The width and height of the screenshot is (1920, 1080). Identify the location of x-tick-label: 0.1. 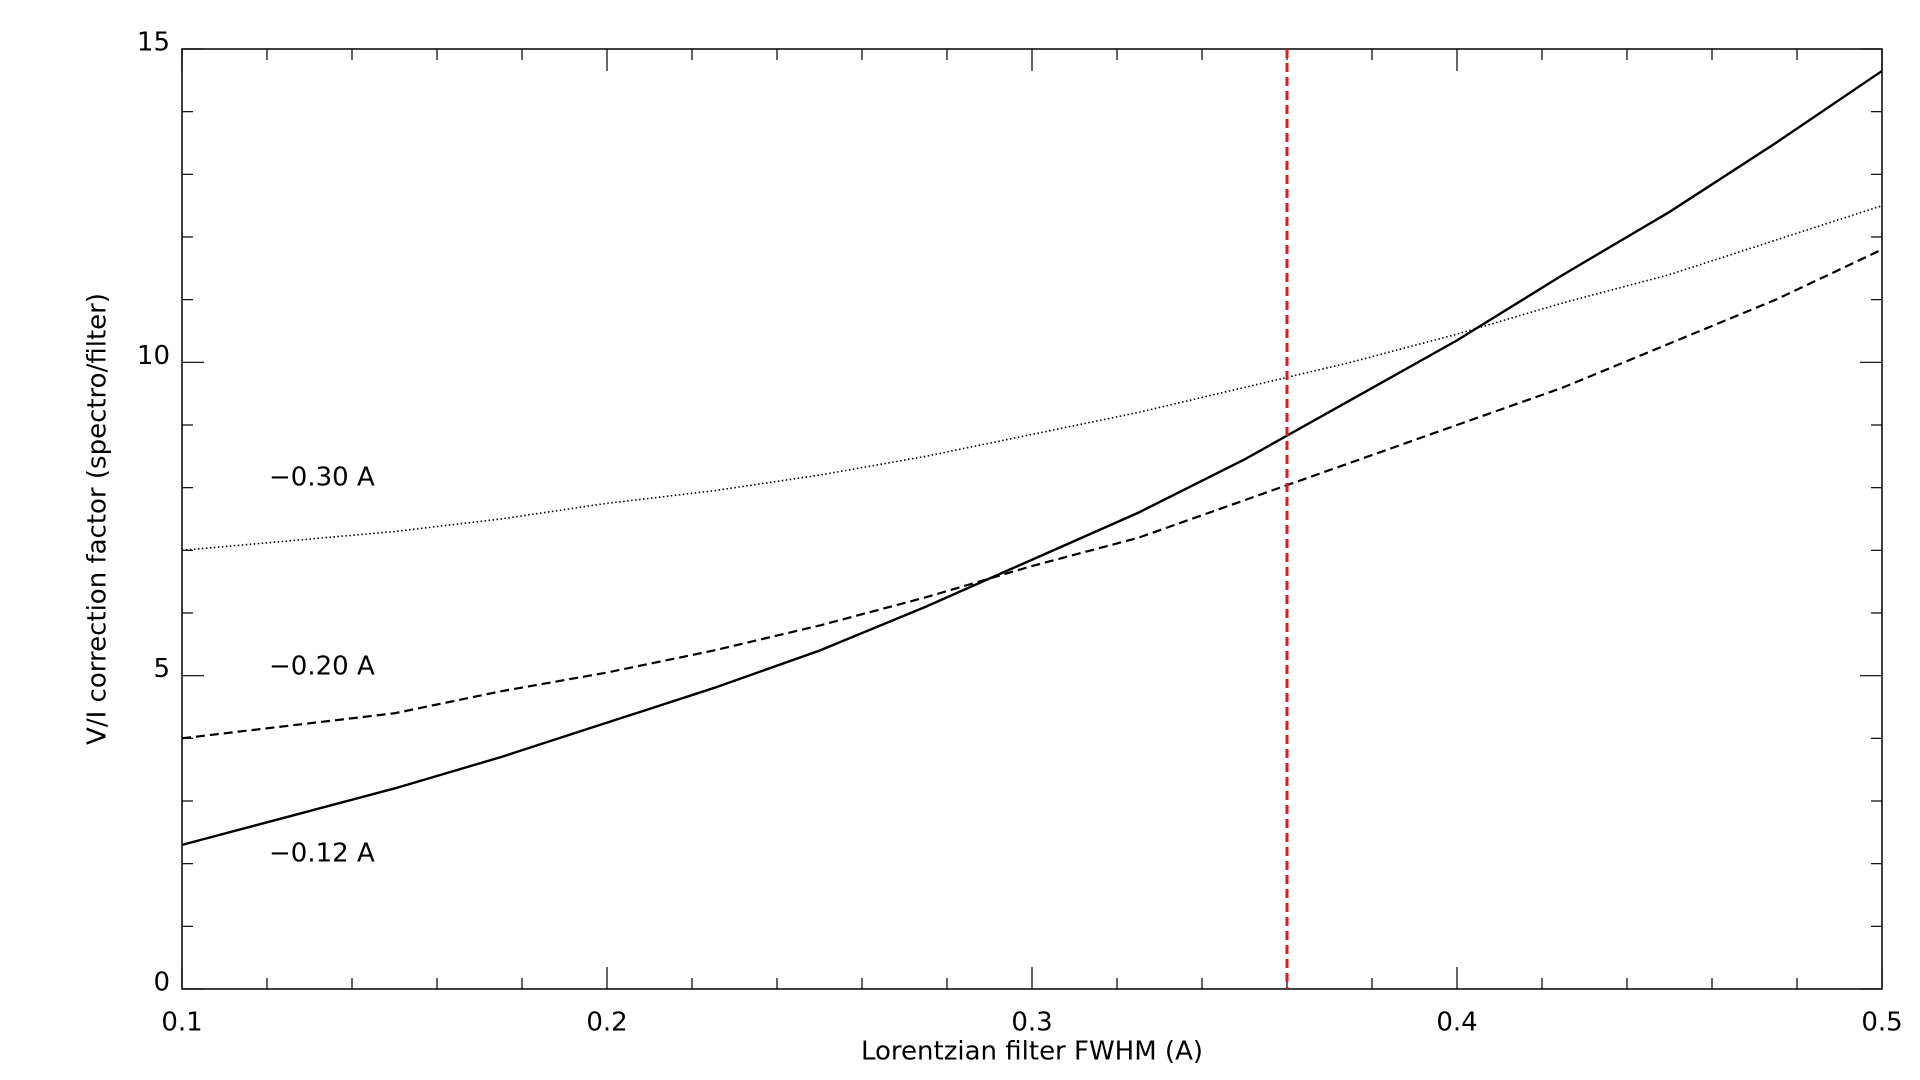
(181, 1023).